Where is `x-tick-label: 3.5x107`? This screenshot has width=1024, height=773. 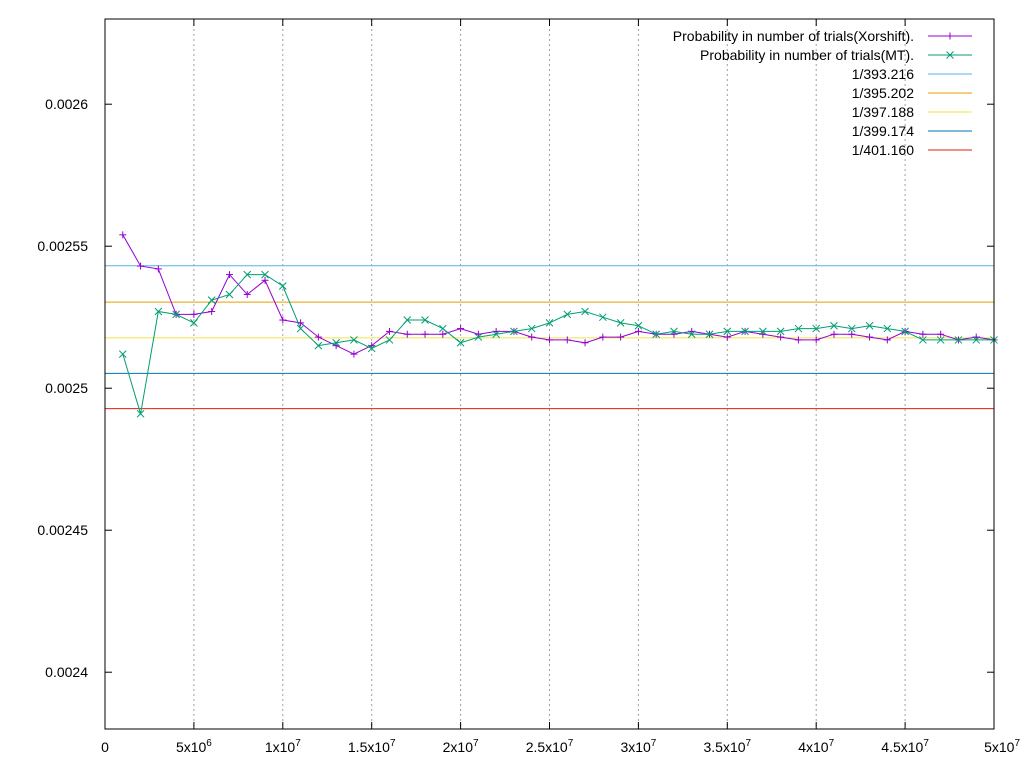 x-tick-label: 3.5x107 is located at coordinates (727, 746).